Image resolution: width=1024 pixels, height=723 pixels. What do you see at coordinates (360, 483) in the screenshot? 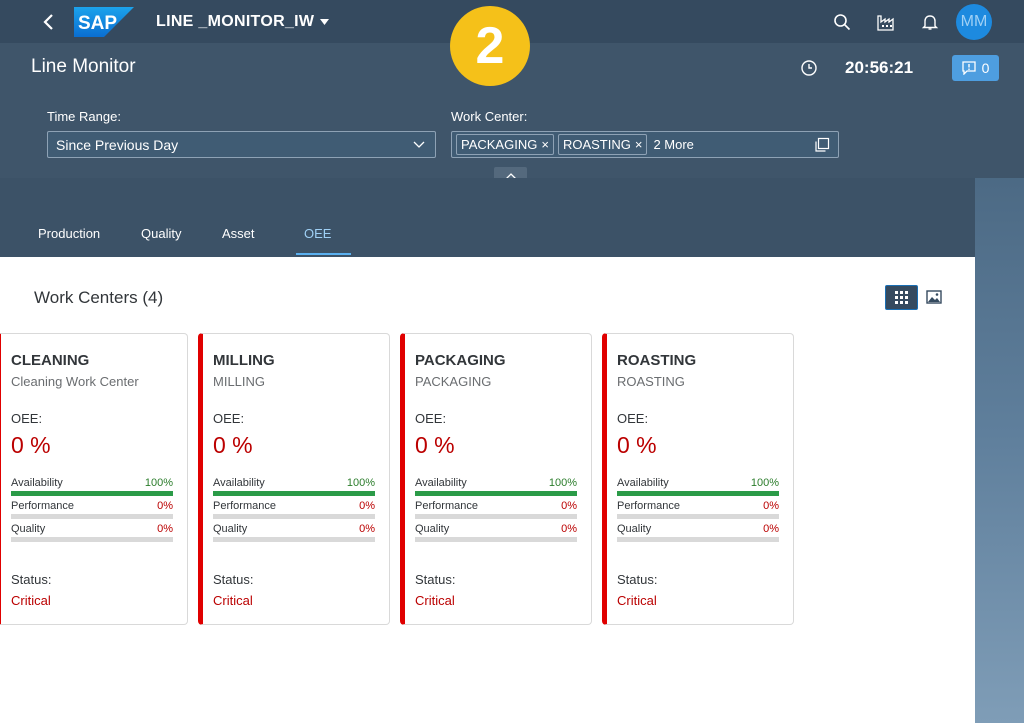
I see `metric-value: 100%` at bounding box center [360, 483].